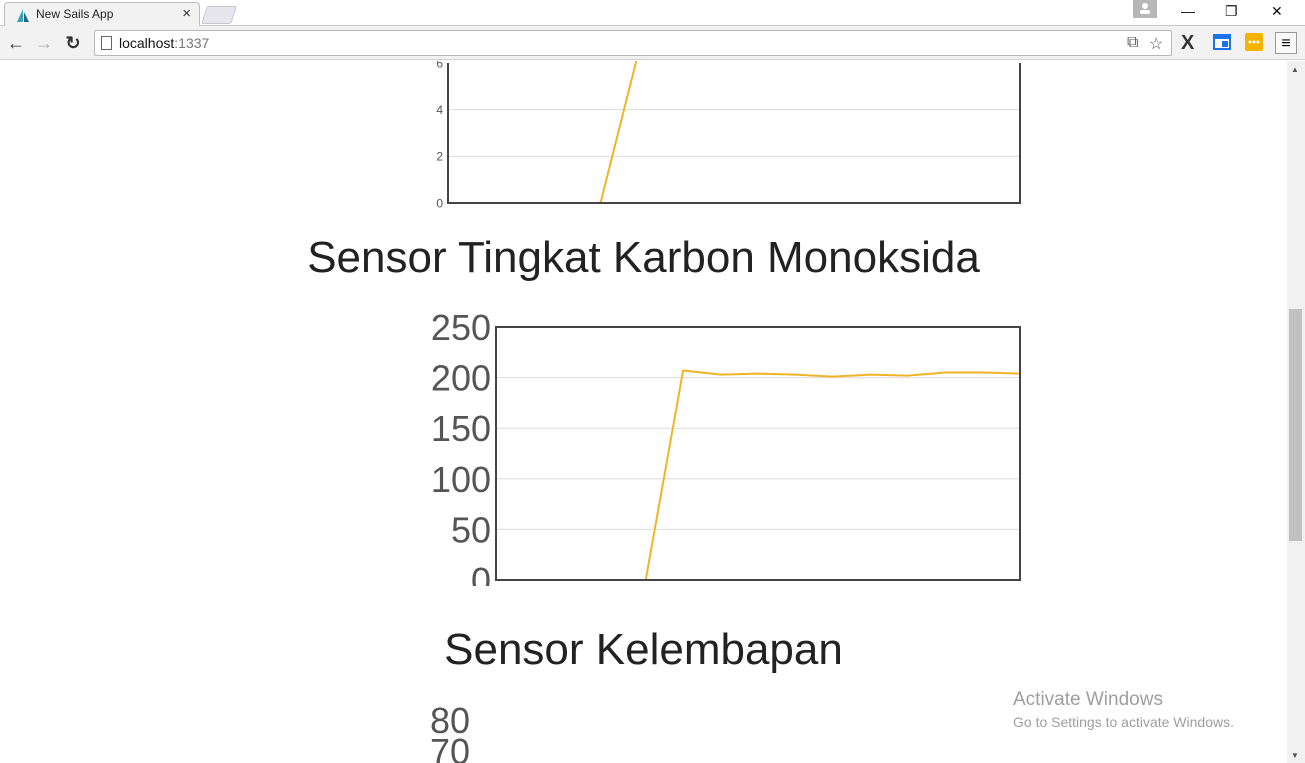 This screenshot has height=763, width=1305. What do you see at coordinates (1123, 722) in the screenshot?
I see `activate-windows-subtitle: Go to Settings to activate Windows.` at bounding box center [1123, 722].